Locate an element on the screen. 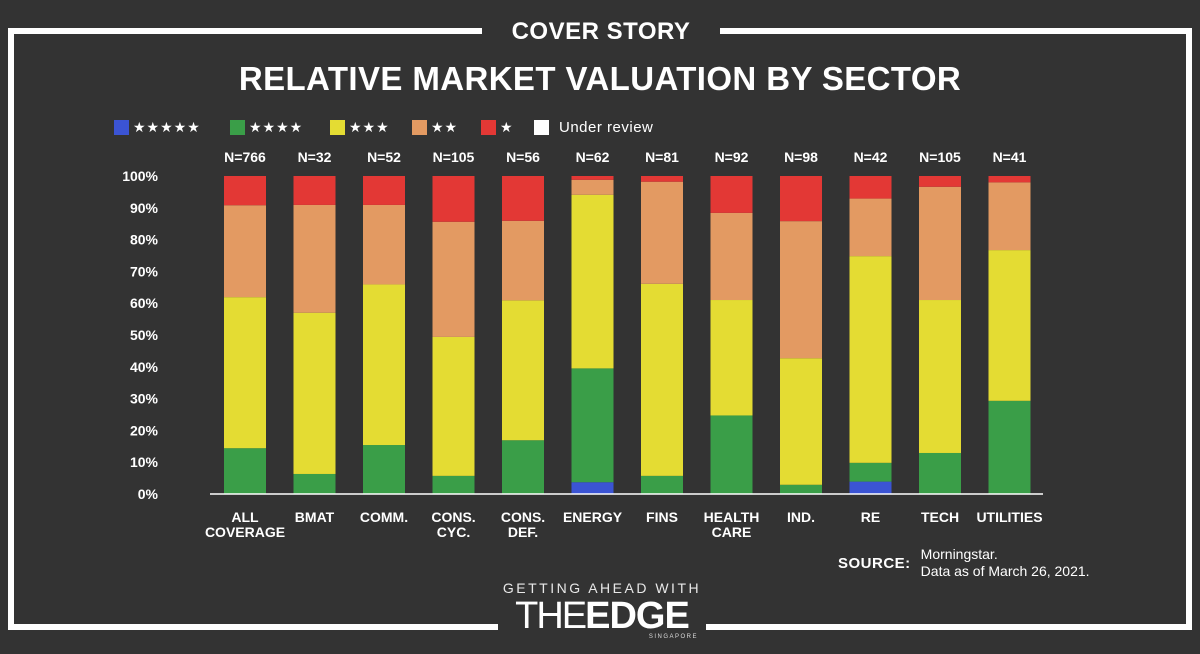  y-tick-label: 0% is located at coordinates (148, 494).